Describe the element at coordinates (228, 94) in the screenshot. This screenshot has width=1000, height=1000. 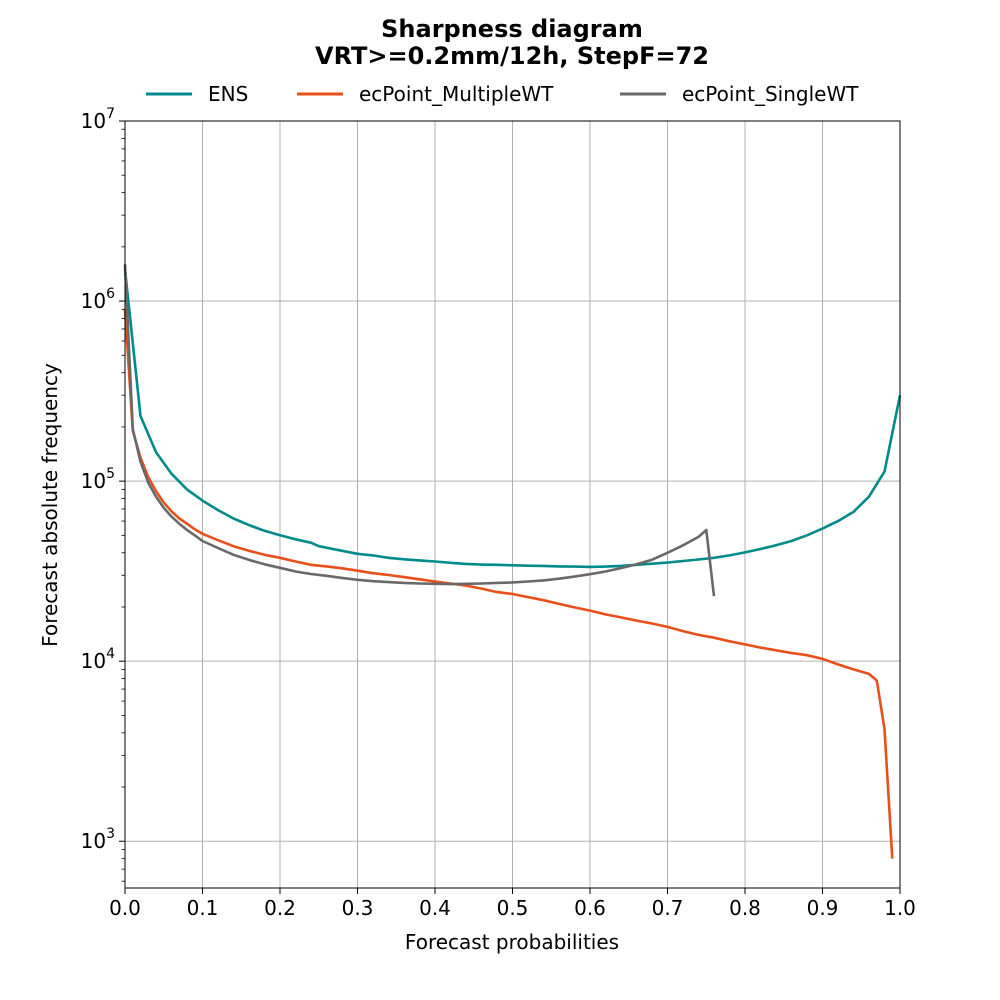
I see `legend-label: ENS` at that location.